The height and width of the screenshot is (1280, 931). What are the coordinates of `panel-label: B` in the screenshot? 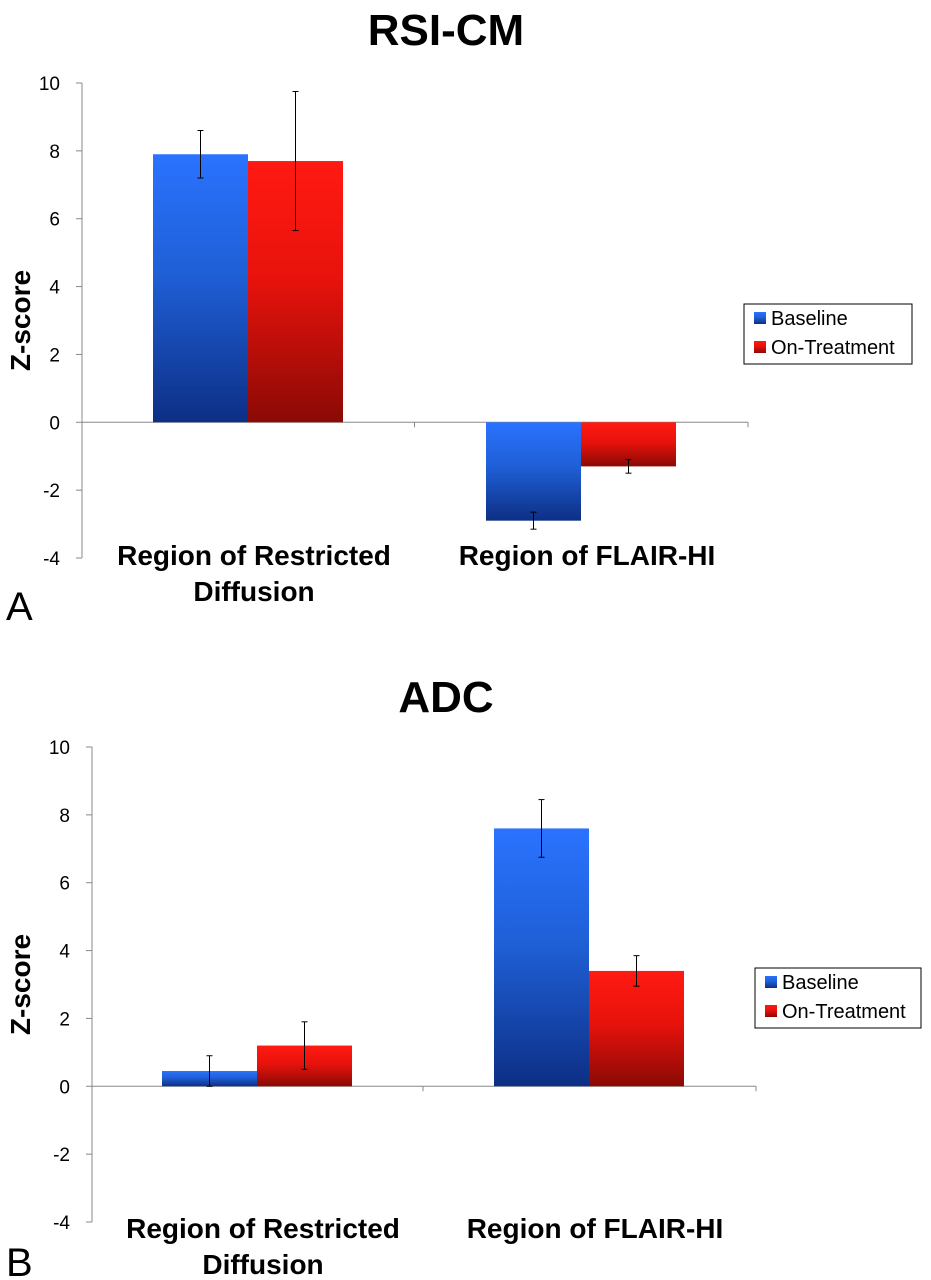 It's located at (19, 1260).